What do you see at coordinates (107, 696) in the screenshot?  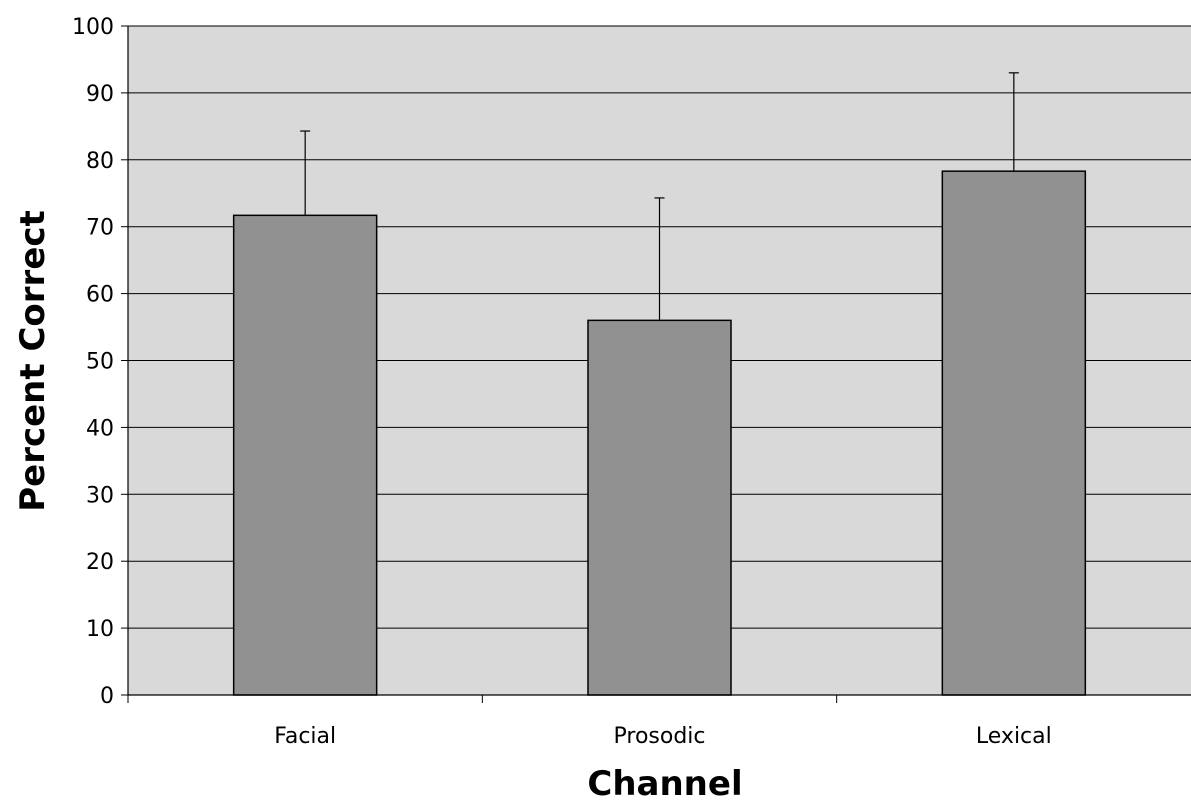 I see `y-tick-label: 0` at bounding box center [107, 696].